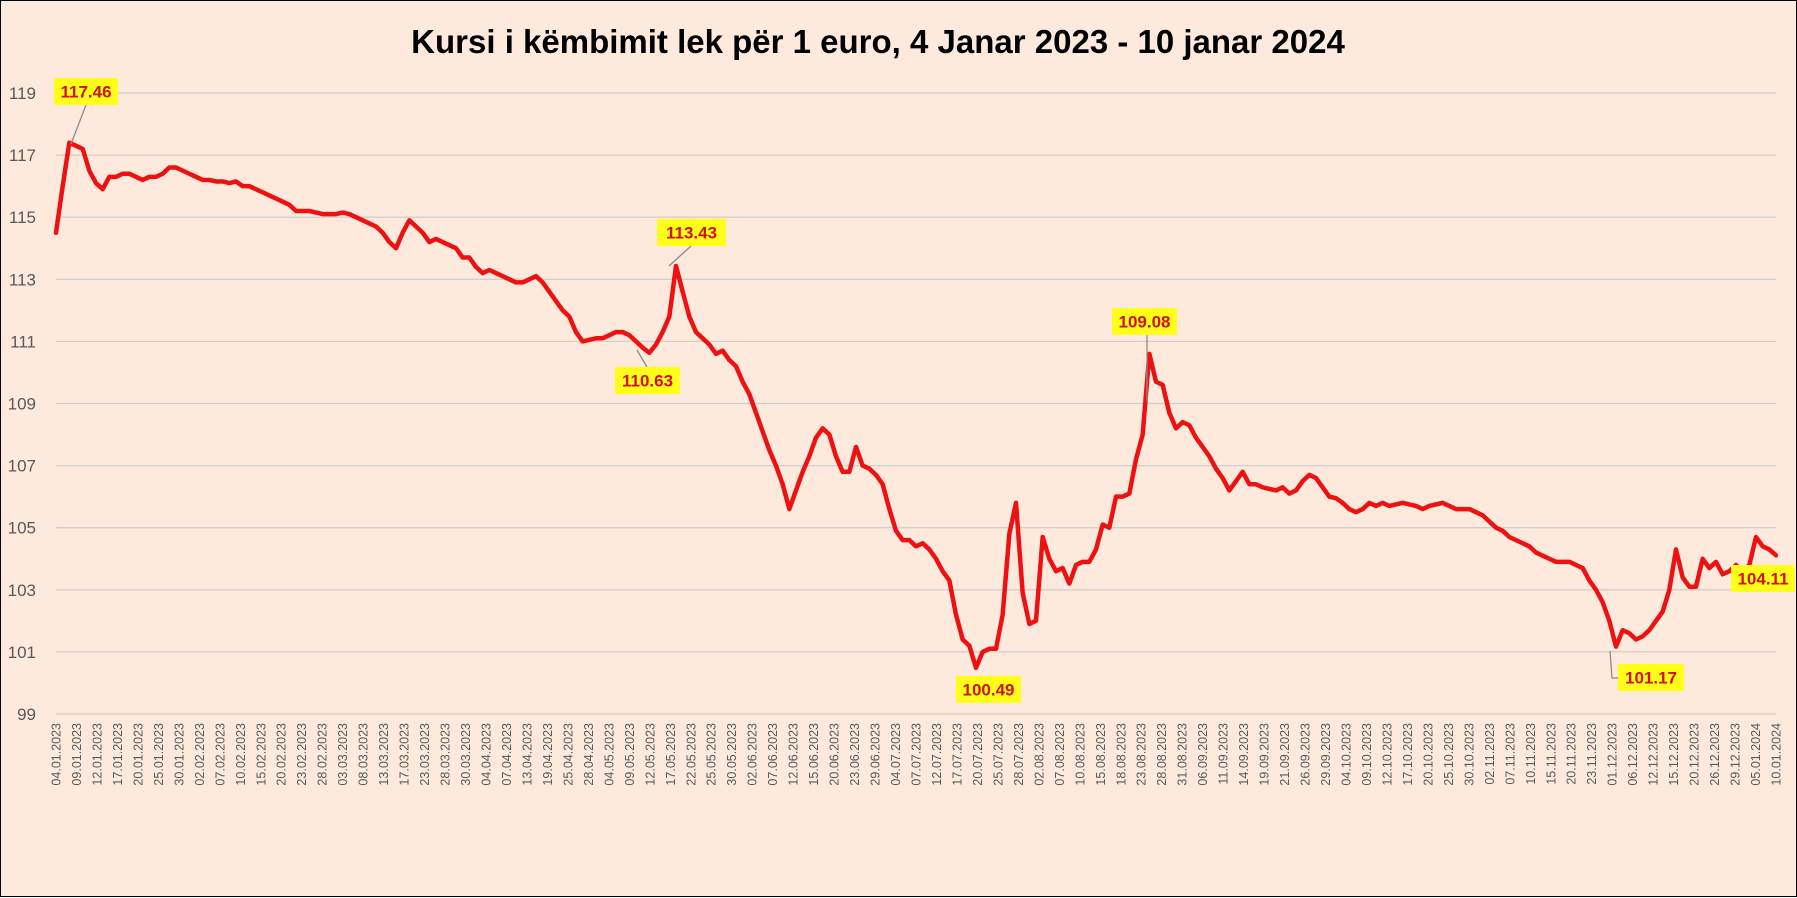 The height and width of the screenshot is (898, 1797). Describe the element at coordinates (1762, 579) in the screenshot. I see `data-label: 104.11` at that location.